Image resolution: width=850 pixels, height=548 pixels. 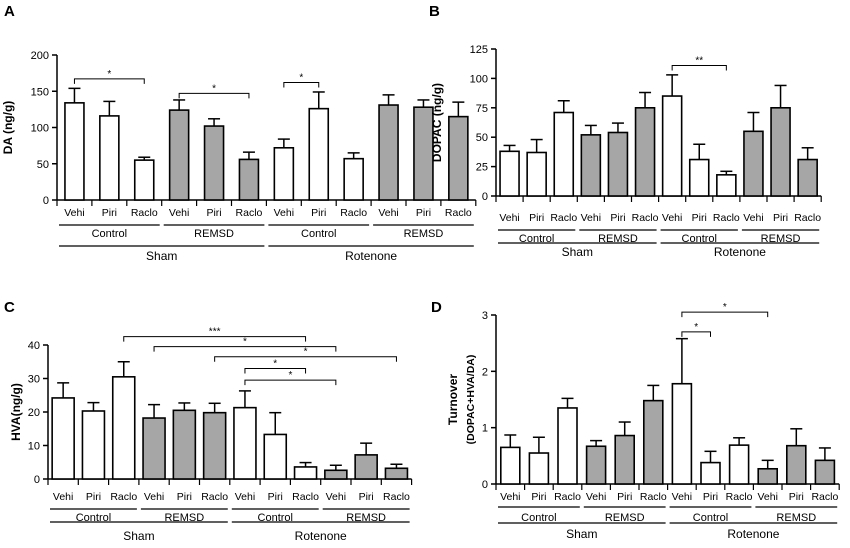 What do you see at coordinates (482, 109) in the screenshot?
I see `y-tick-label: 75` at bounding box center [482, 109].